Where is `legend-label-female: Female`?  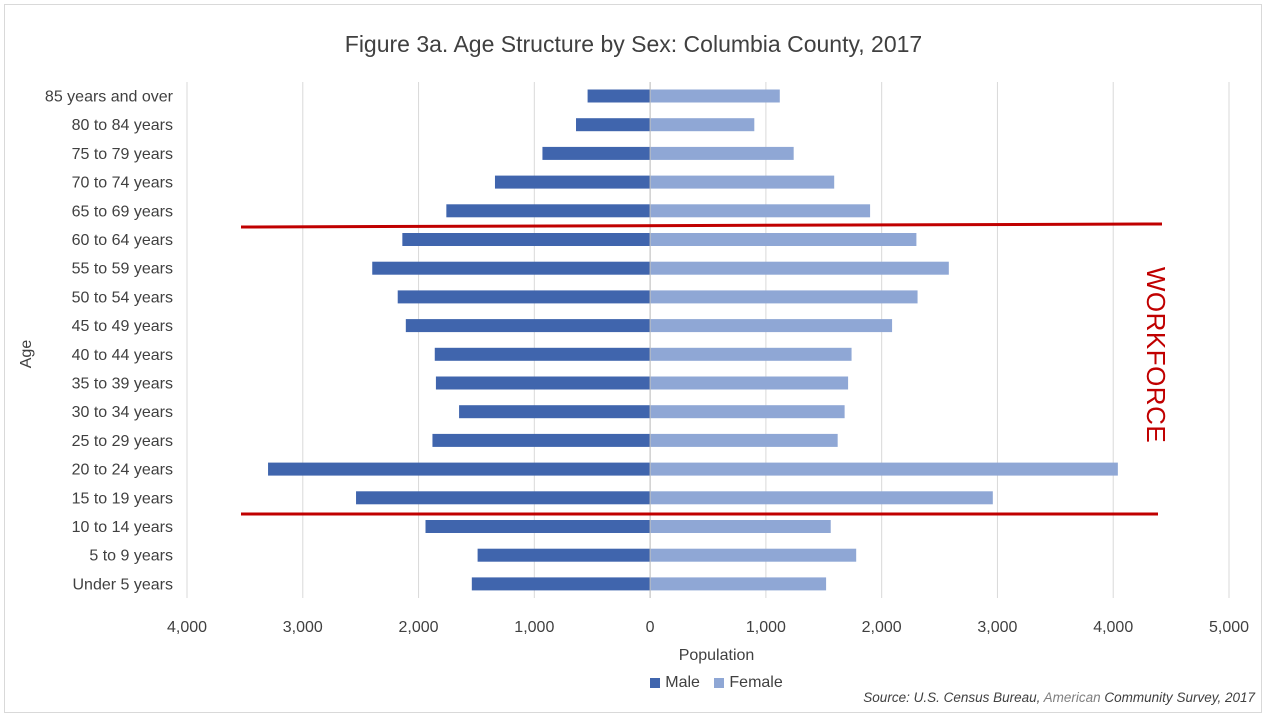 legend-label-female: Female is located at coordinates (756, 682).